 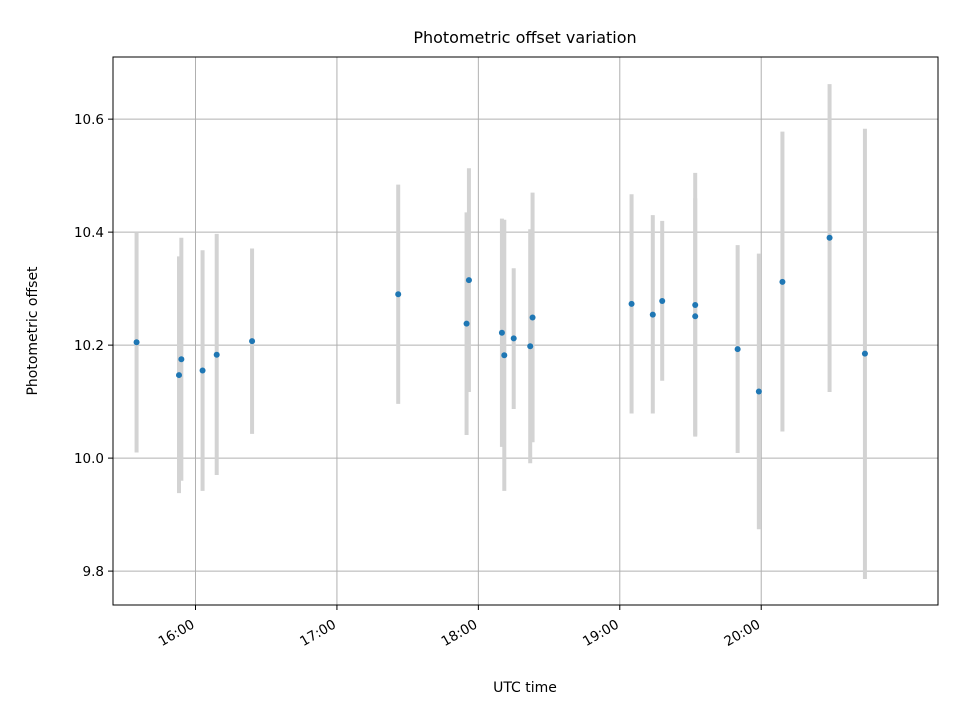 What do you see at coordinates (743, 633) in the screenshot?
I see `x-tick-label: 20:00` at bounding box center [743, 633].